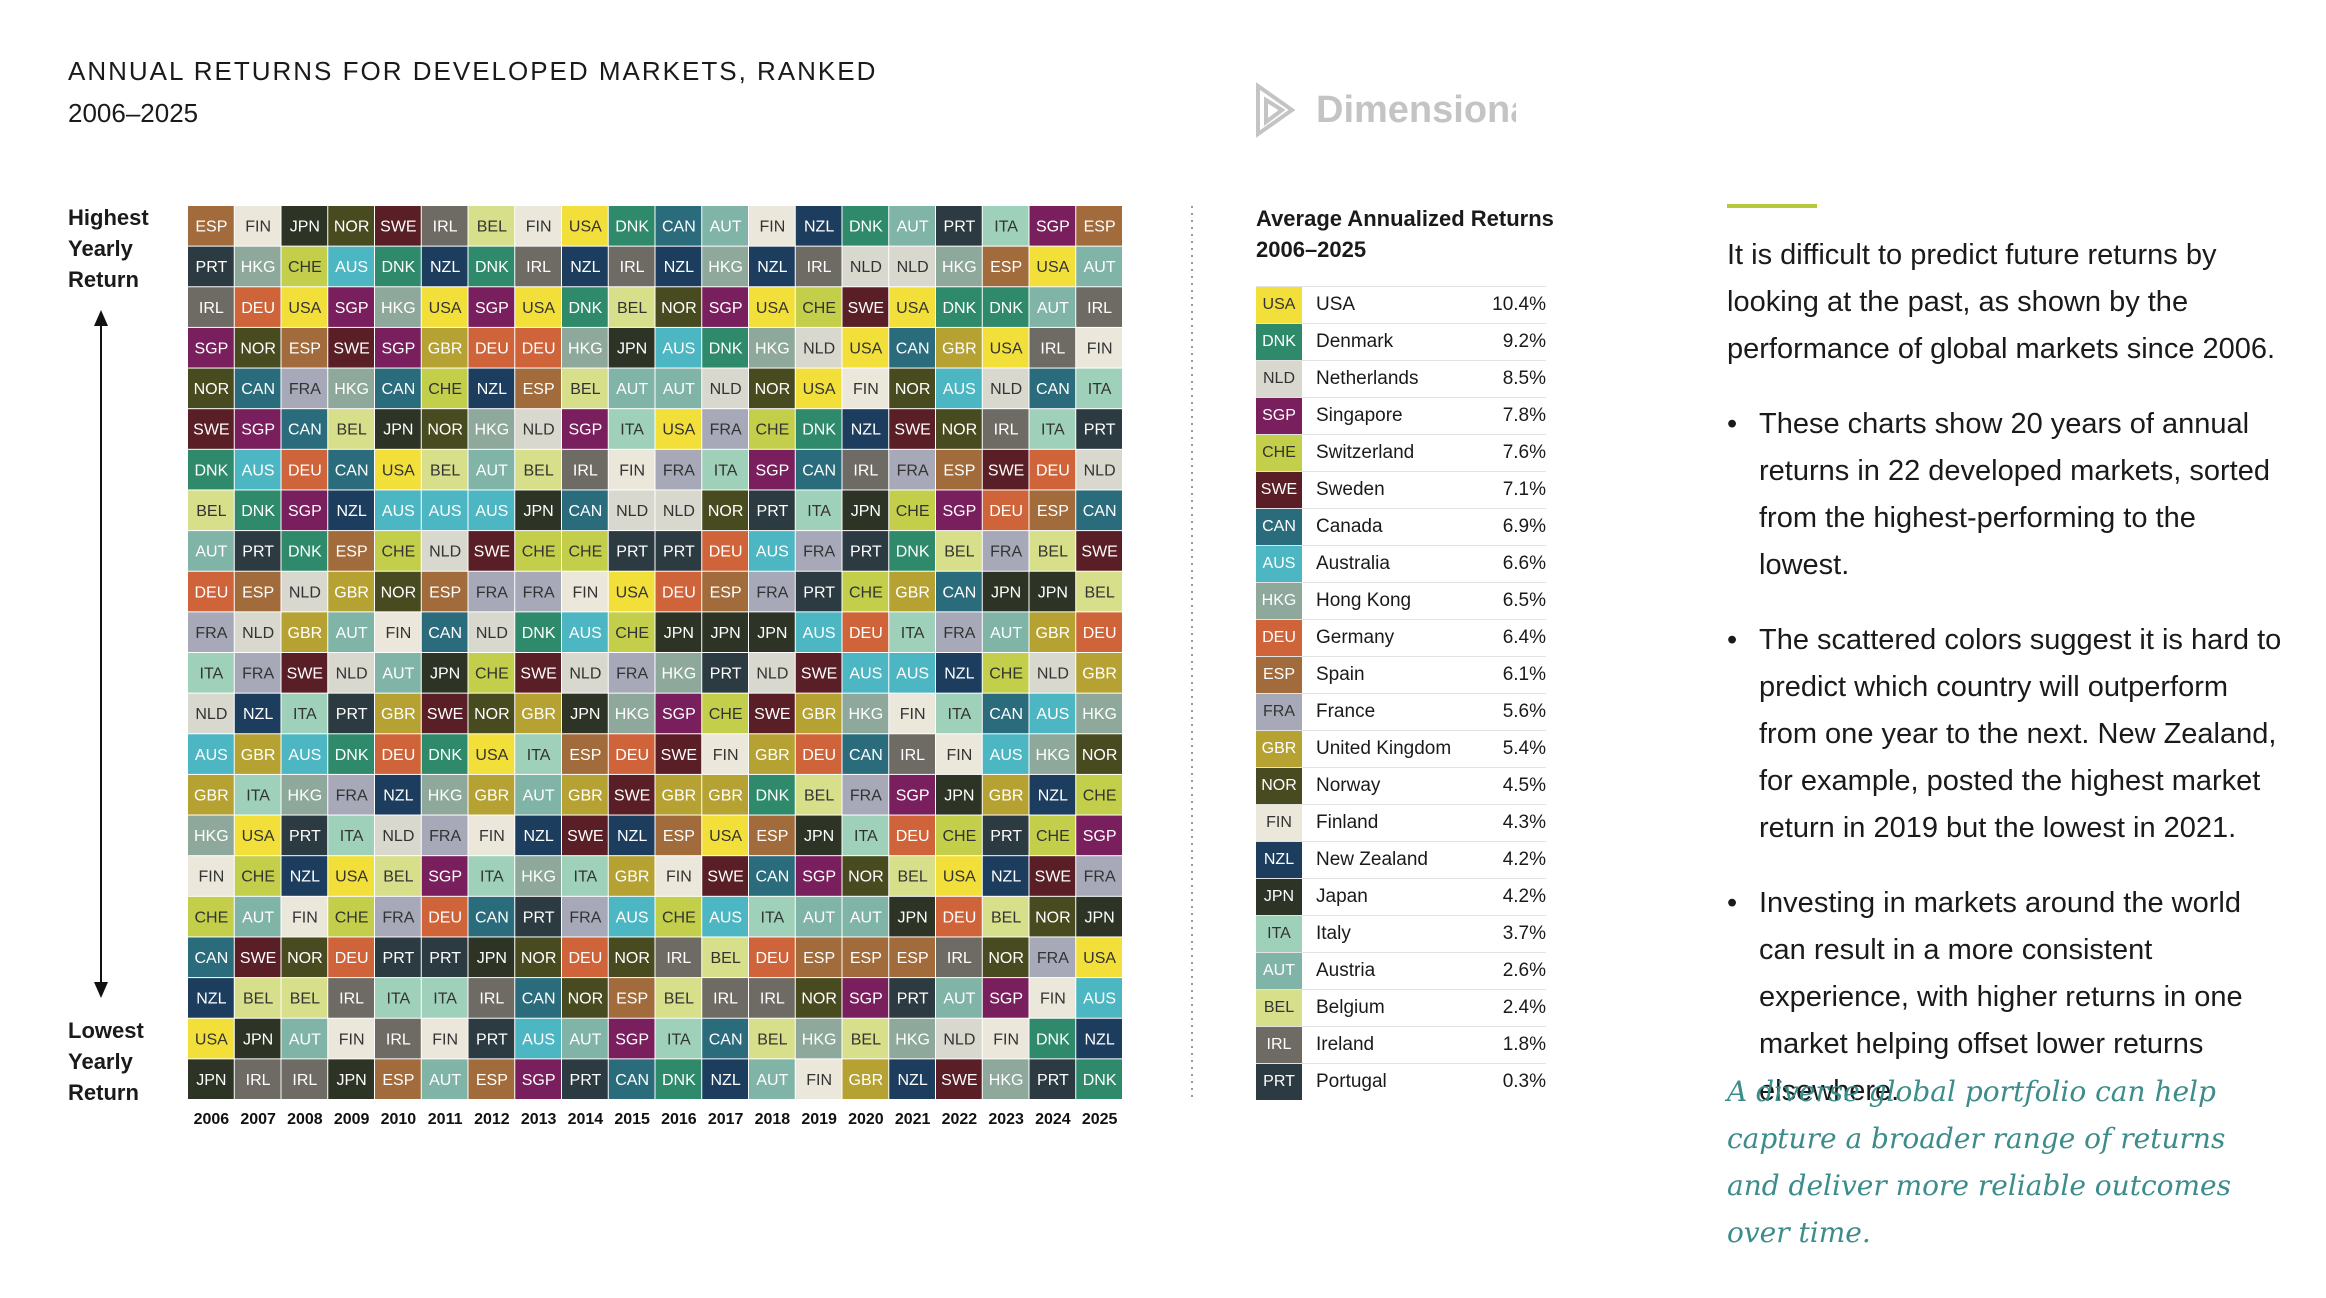  I want to click on country-name: Norway, so click(1392, 786).